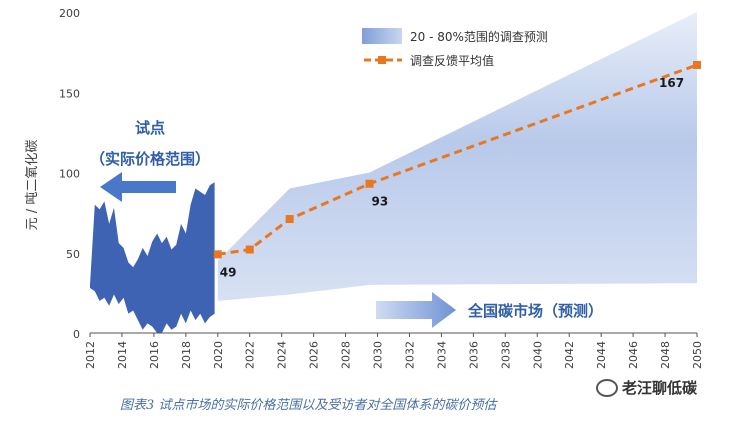 This screenshot has height=422, width=734. Describe the element at coordinates (32, 185) in the screenshot. I see `y-axis-label: 元 / 吨二氧化碳` at that location.